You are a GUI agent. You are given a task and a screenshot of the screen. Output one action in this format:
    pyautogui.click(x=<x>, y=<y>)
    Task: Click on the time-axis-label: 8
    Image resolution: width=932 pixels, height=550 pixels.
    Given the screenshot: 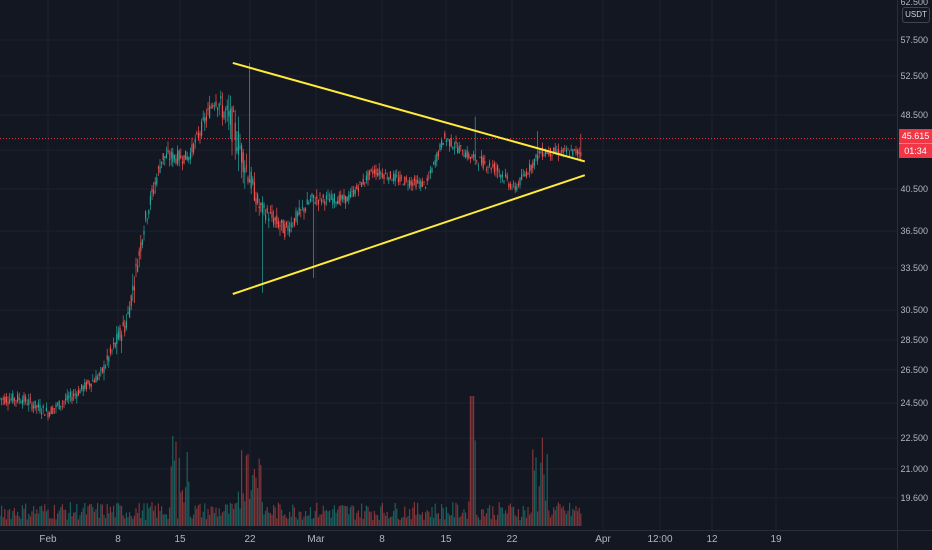 What is the action you would take?
    pyautogui.click(x=382, y=539)
    